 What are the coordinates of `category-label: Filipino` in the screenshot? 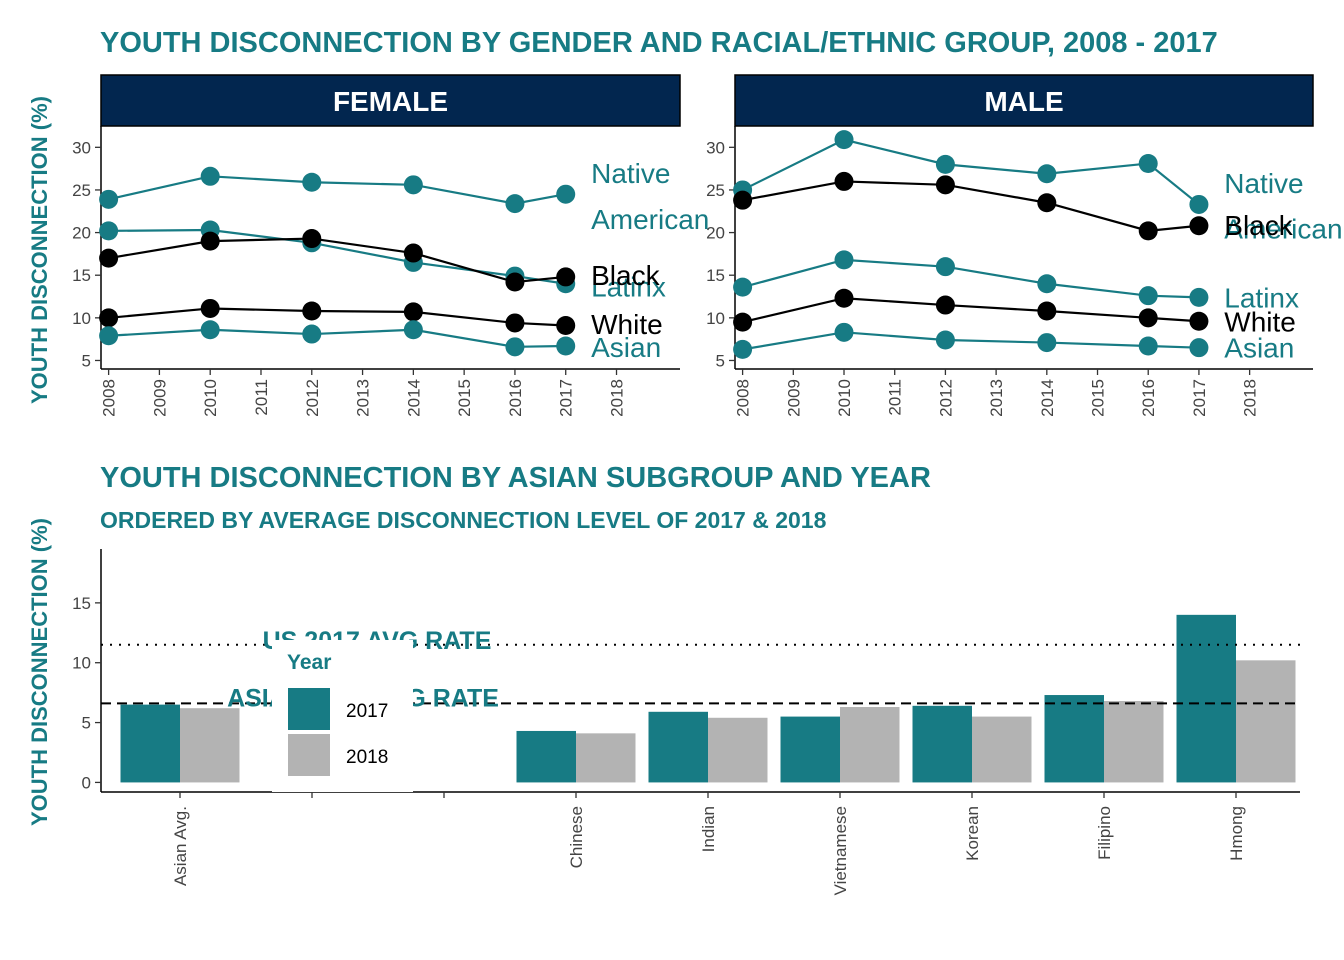 It's located at (1104, 833).